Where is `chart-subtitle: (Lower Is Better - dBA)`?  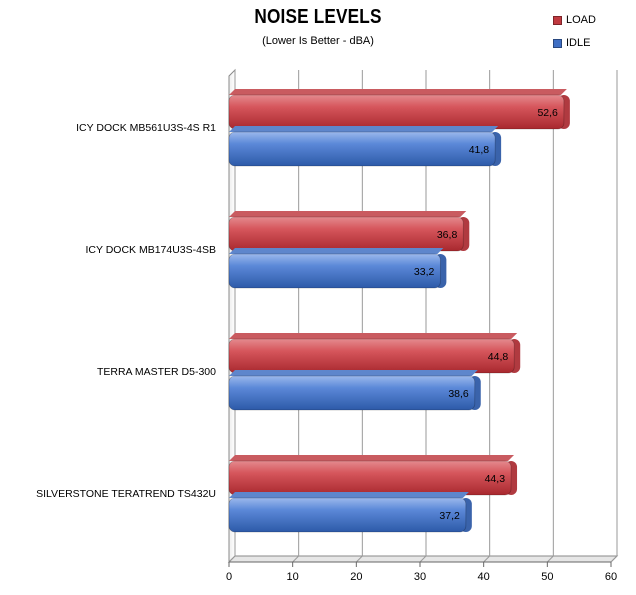 chart-subtitle: (Lower Is Better - dBA) is located at coordinates (318, 41).